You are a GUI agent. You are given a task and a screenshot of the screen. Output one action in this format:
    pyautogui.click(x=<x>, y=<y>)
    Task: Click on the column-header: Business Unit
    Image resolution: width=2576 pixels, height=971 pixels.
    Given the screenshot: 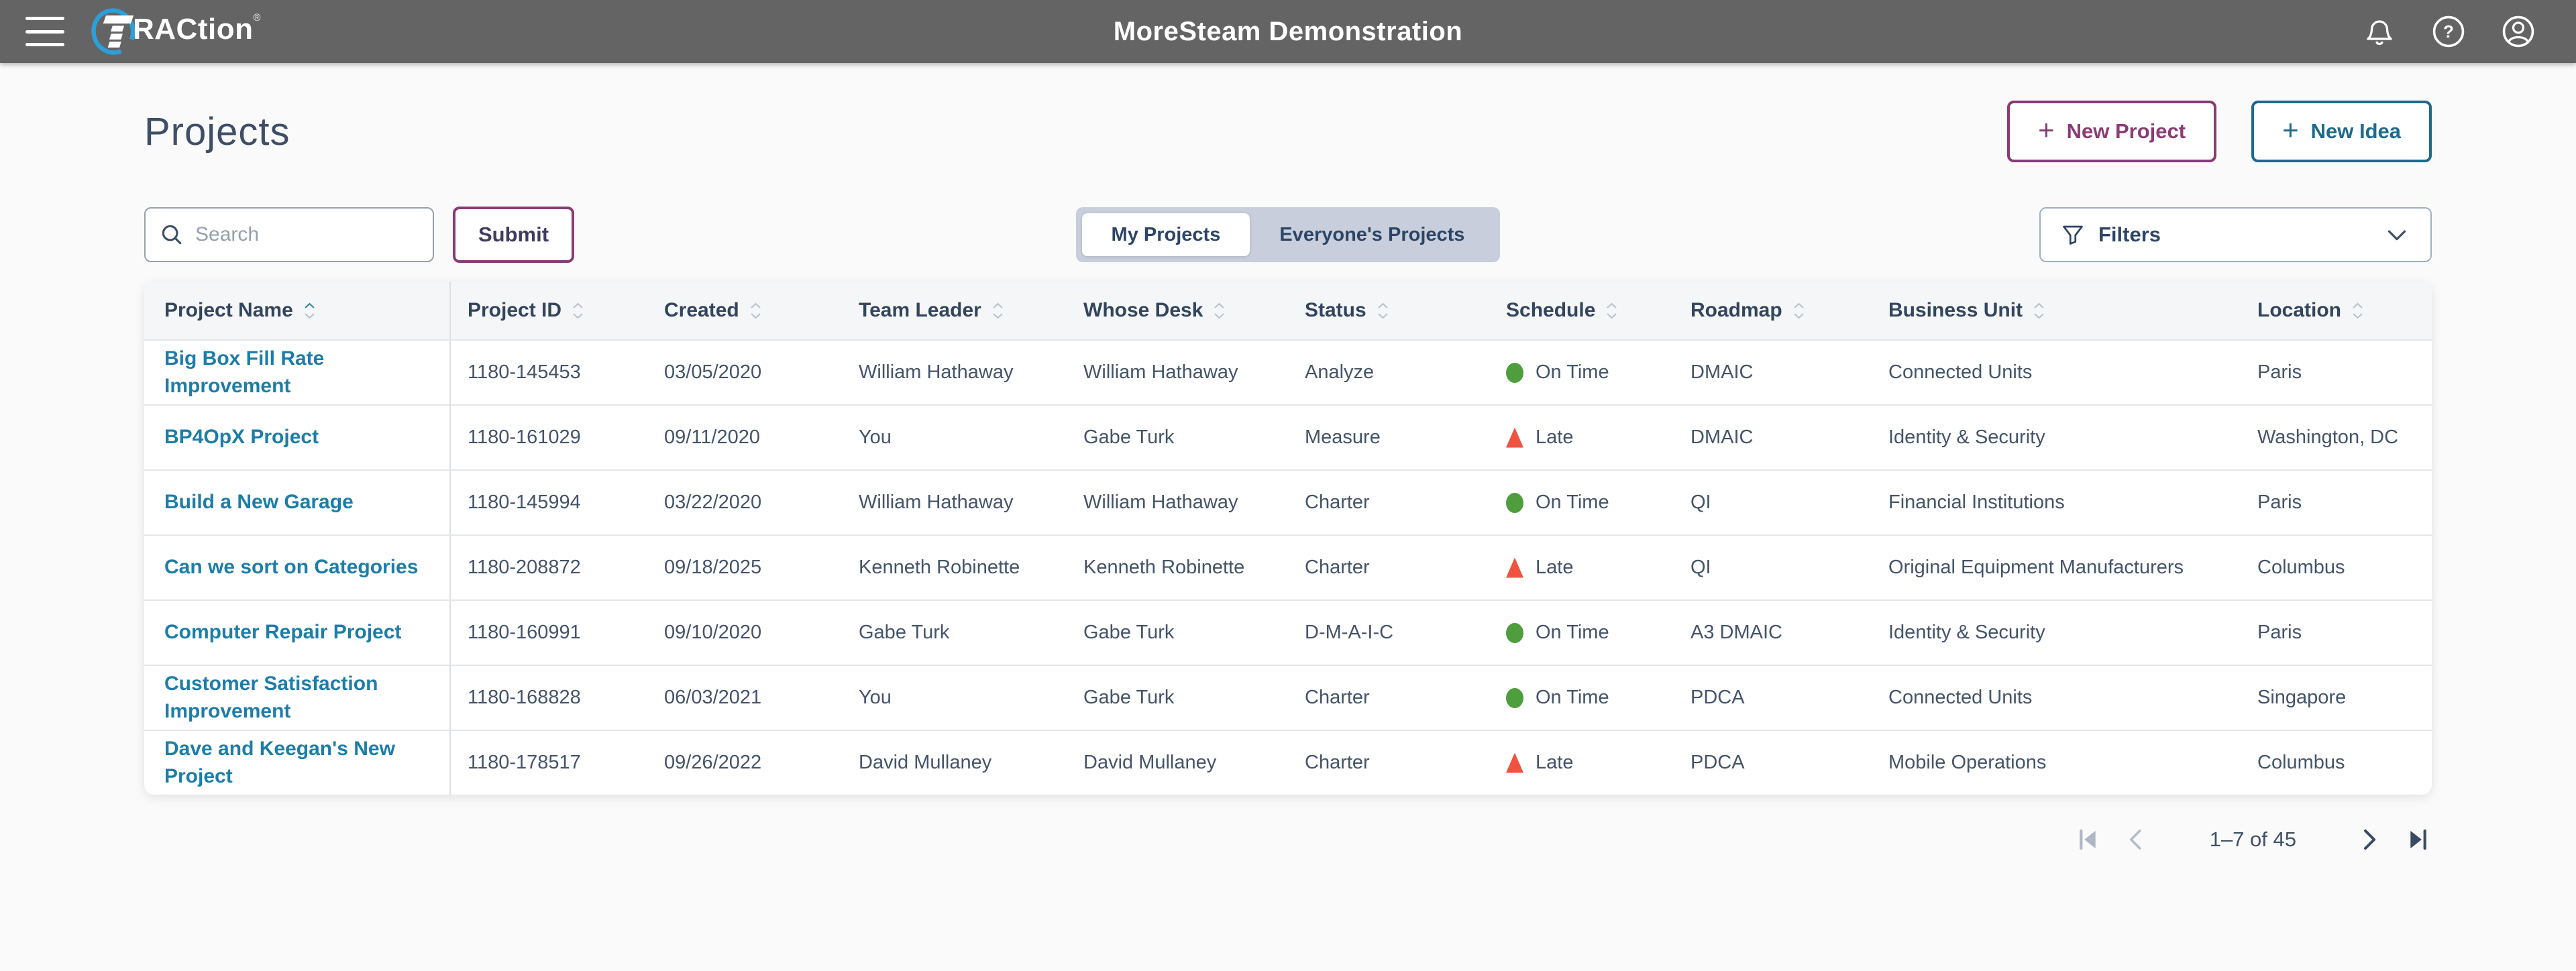 What is the action you would take?
    pyautogui.click(x=2056, y=310)
    